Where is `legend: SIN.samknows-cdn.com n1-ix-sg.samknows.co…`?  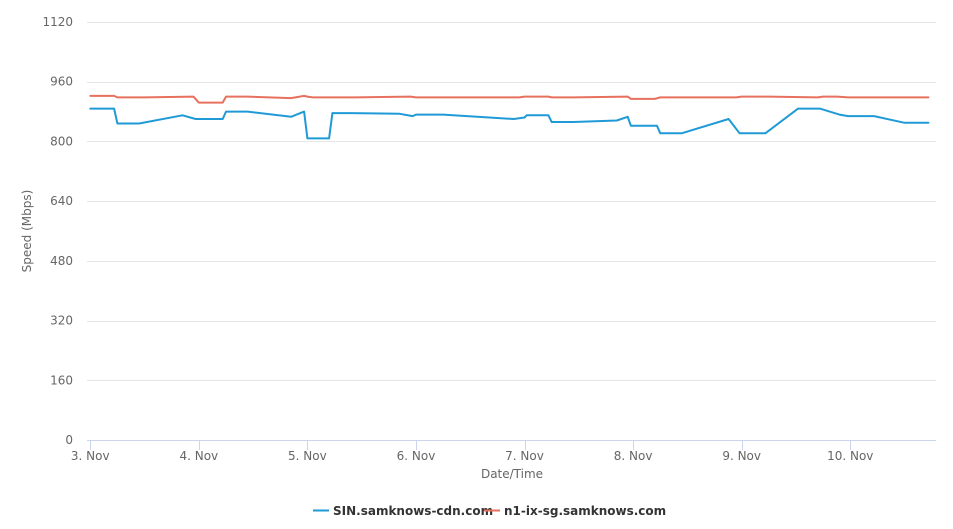 legend: SIN.samknows-cdn.com n1-ix-sg.samknows.co… is located at coordinates (489, 511).